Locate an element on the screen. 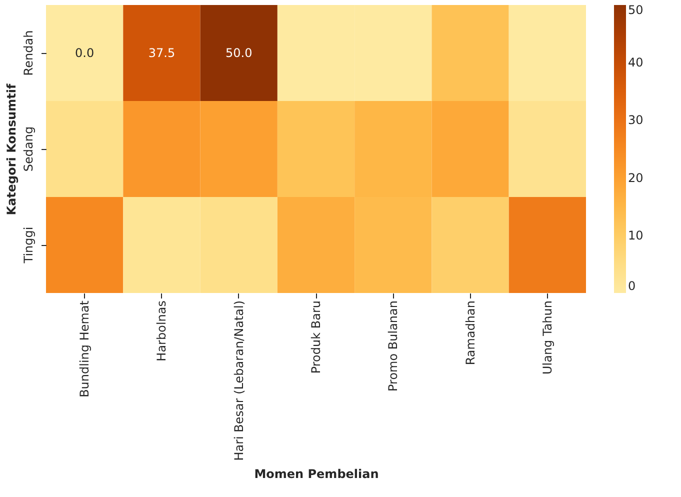  x-tick-label: Bundling Hemat is located at coordinates (85, 349).